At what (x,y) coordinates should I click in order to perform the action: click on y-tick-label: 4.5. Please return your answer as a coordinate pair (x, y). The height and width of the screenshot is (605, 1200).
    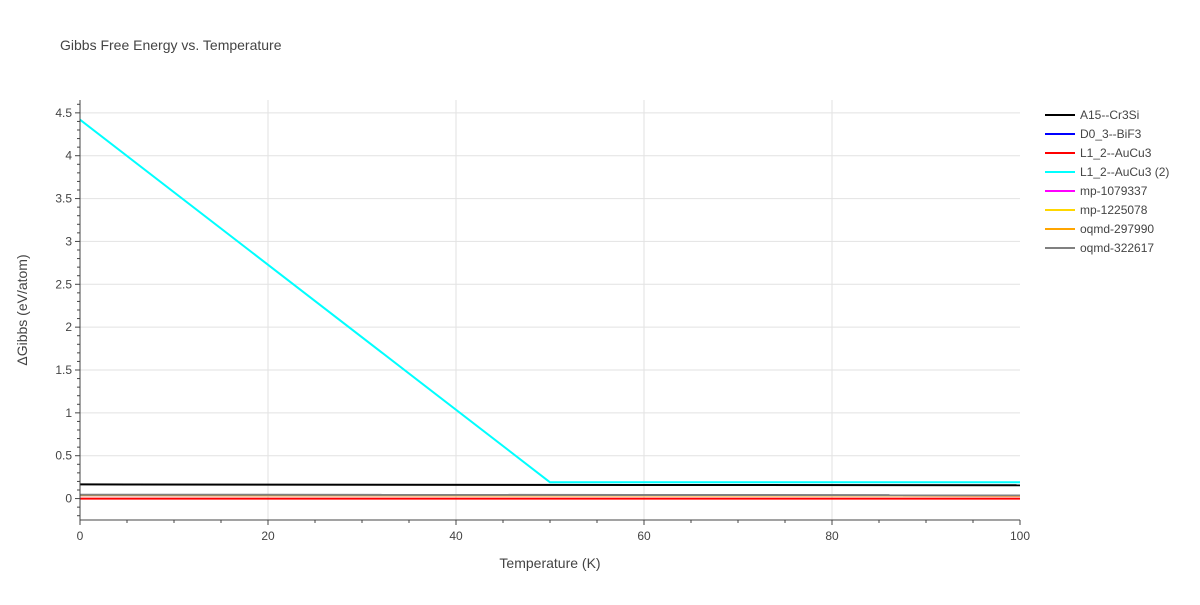
    Looking at the image, I should click on (63, 113).